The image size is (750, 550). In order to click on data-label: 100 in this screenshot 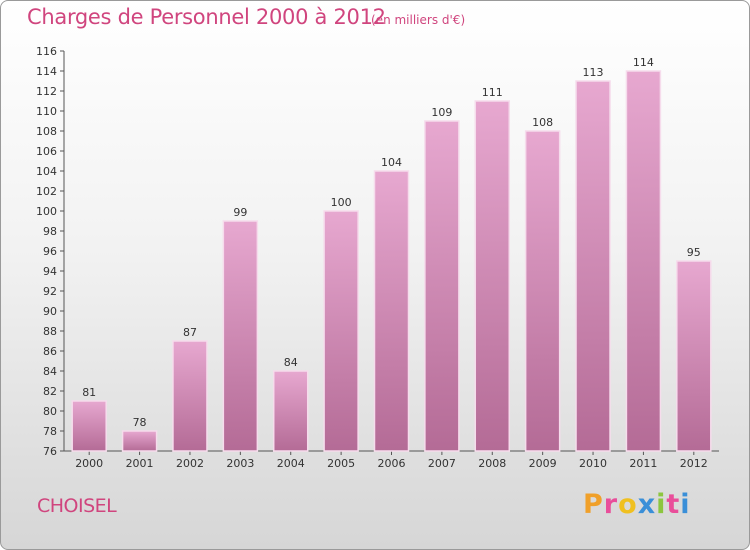, I will do `click(341, 202)`.